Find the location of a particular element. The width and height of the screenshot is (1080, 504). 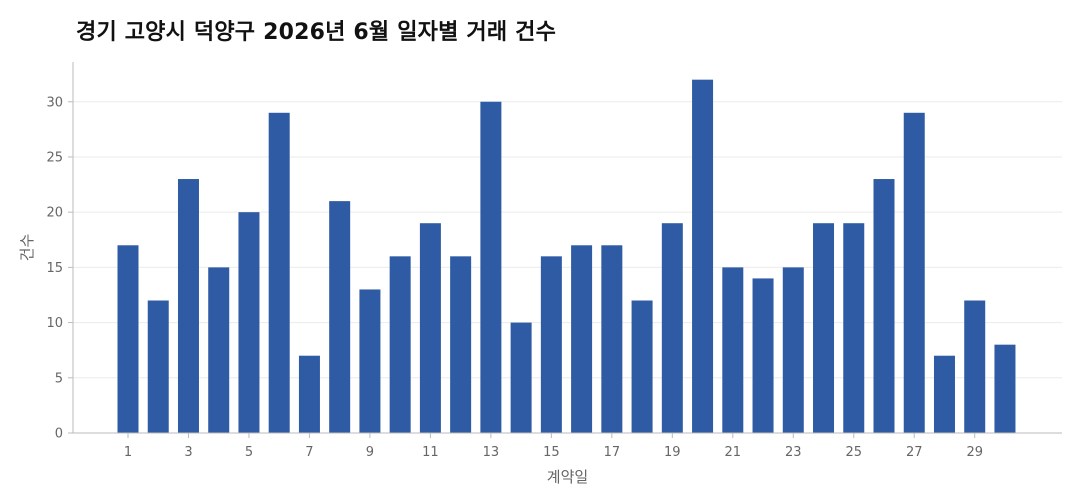

x-tick-label: 3 is located at coordinates (188, 452).